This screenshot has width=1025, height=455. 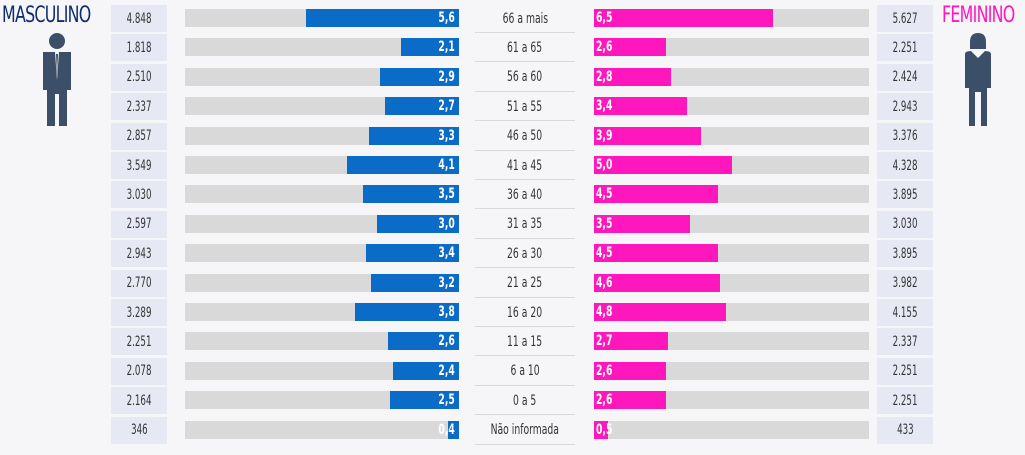 What do you see at coordinates (525, 401) in the screenshot?
I see `age-group-label: 0 a 5` at bounding box center [525, 401].